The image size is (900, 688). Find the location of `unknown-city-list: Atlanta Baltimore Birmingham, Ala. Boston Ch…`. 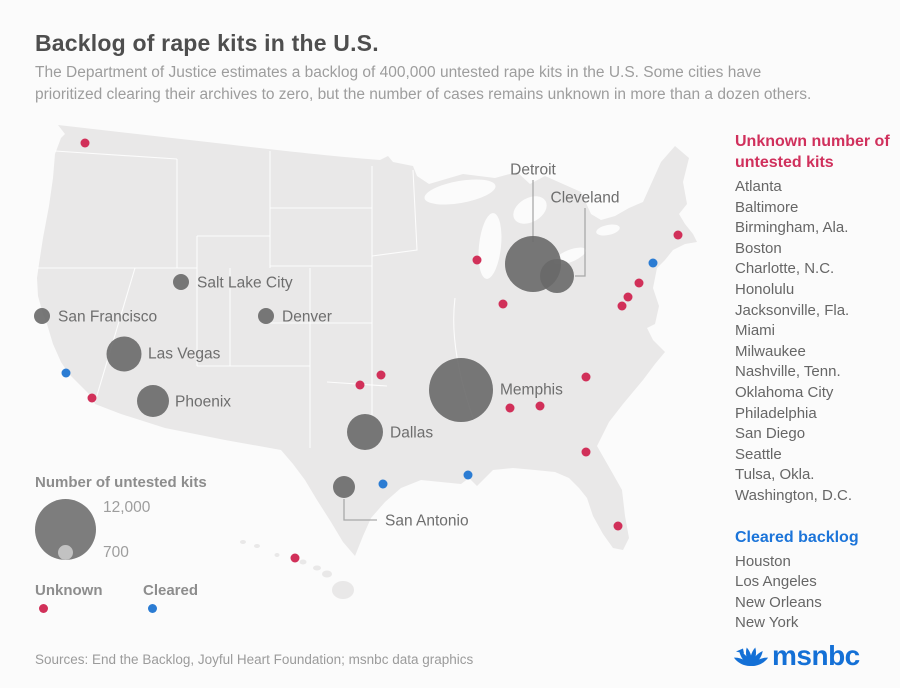

unknown-city-list: Atlanta Baltimore Birmingham, Ala. Boston Ch… is located at coordinates (817, 342).